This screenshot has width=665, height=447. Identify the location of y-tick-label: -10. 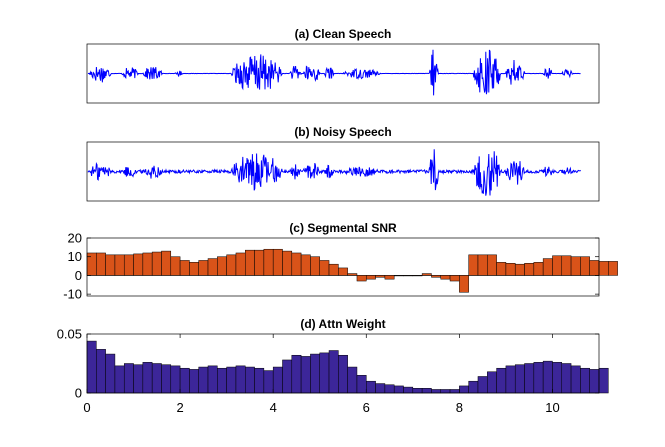
(72, 294).